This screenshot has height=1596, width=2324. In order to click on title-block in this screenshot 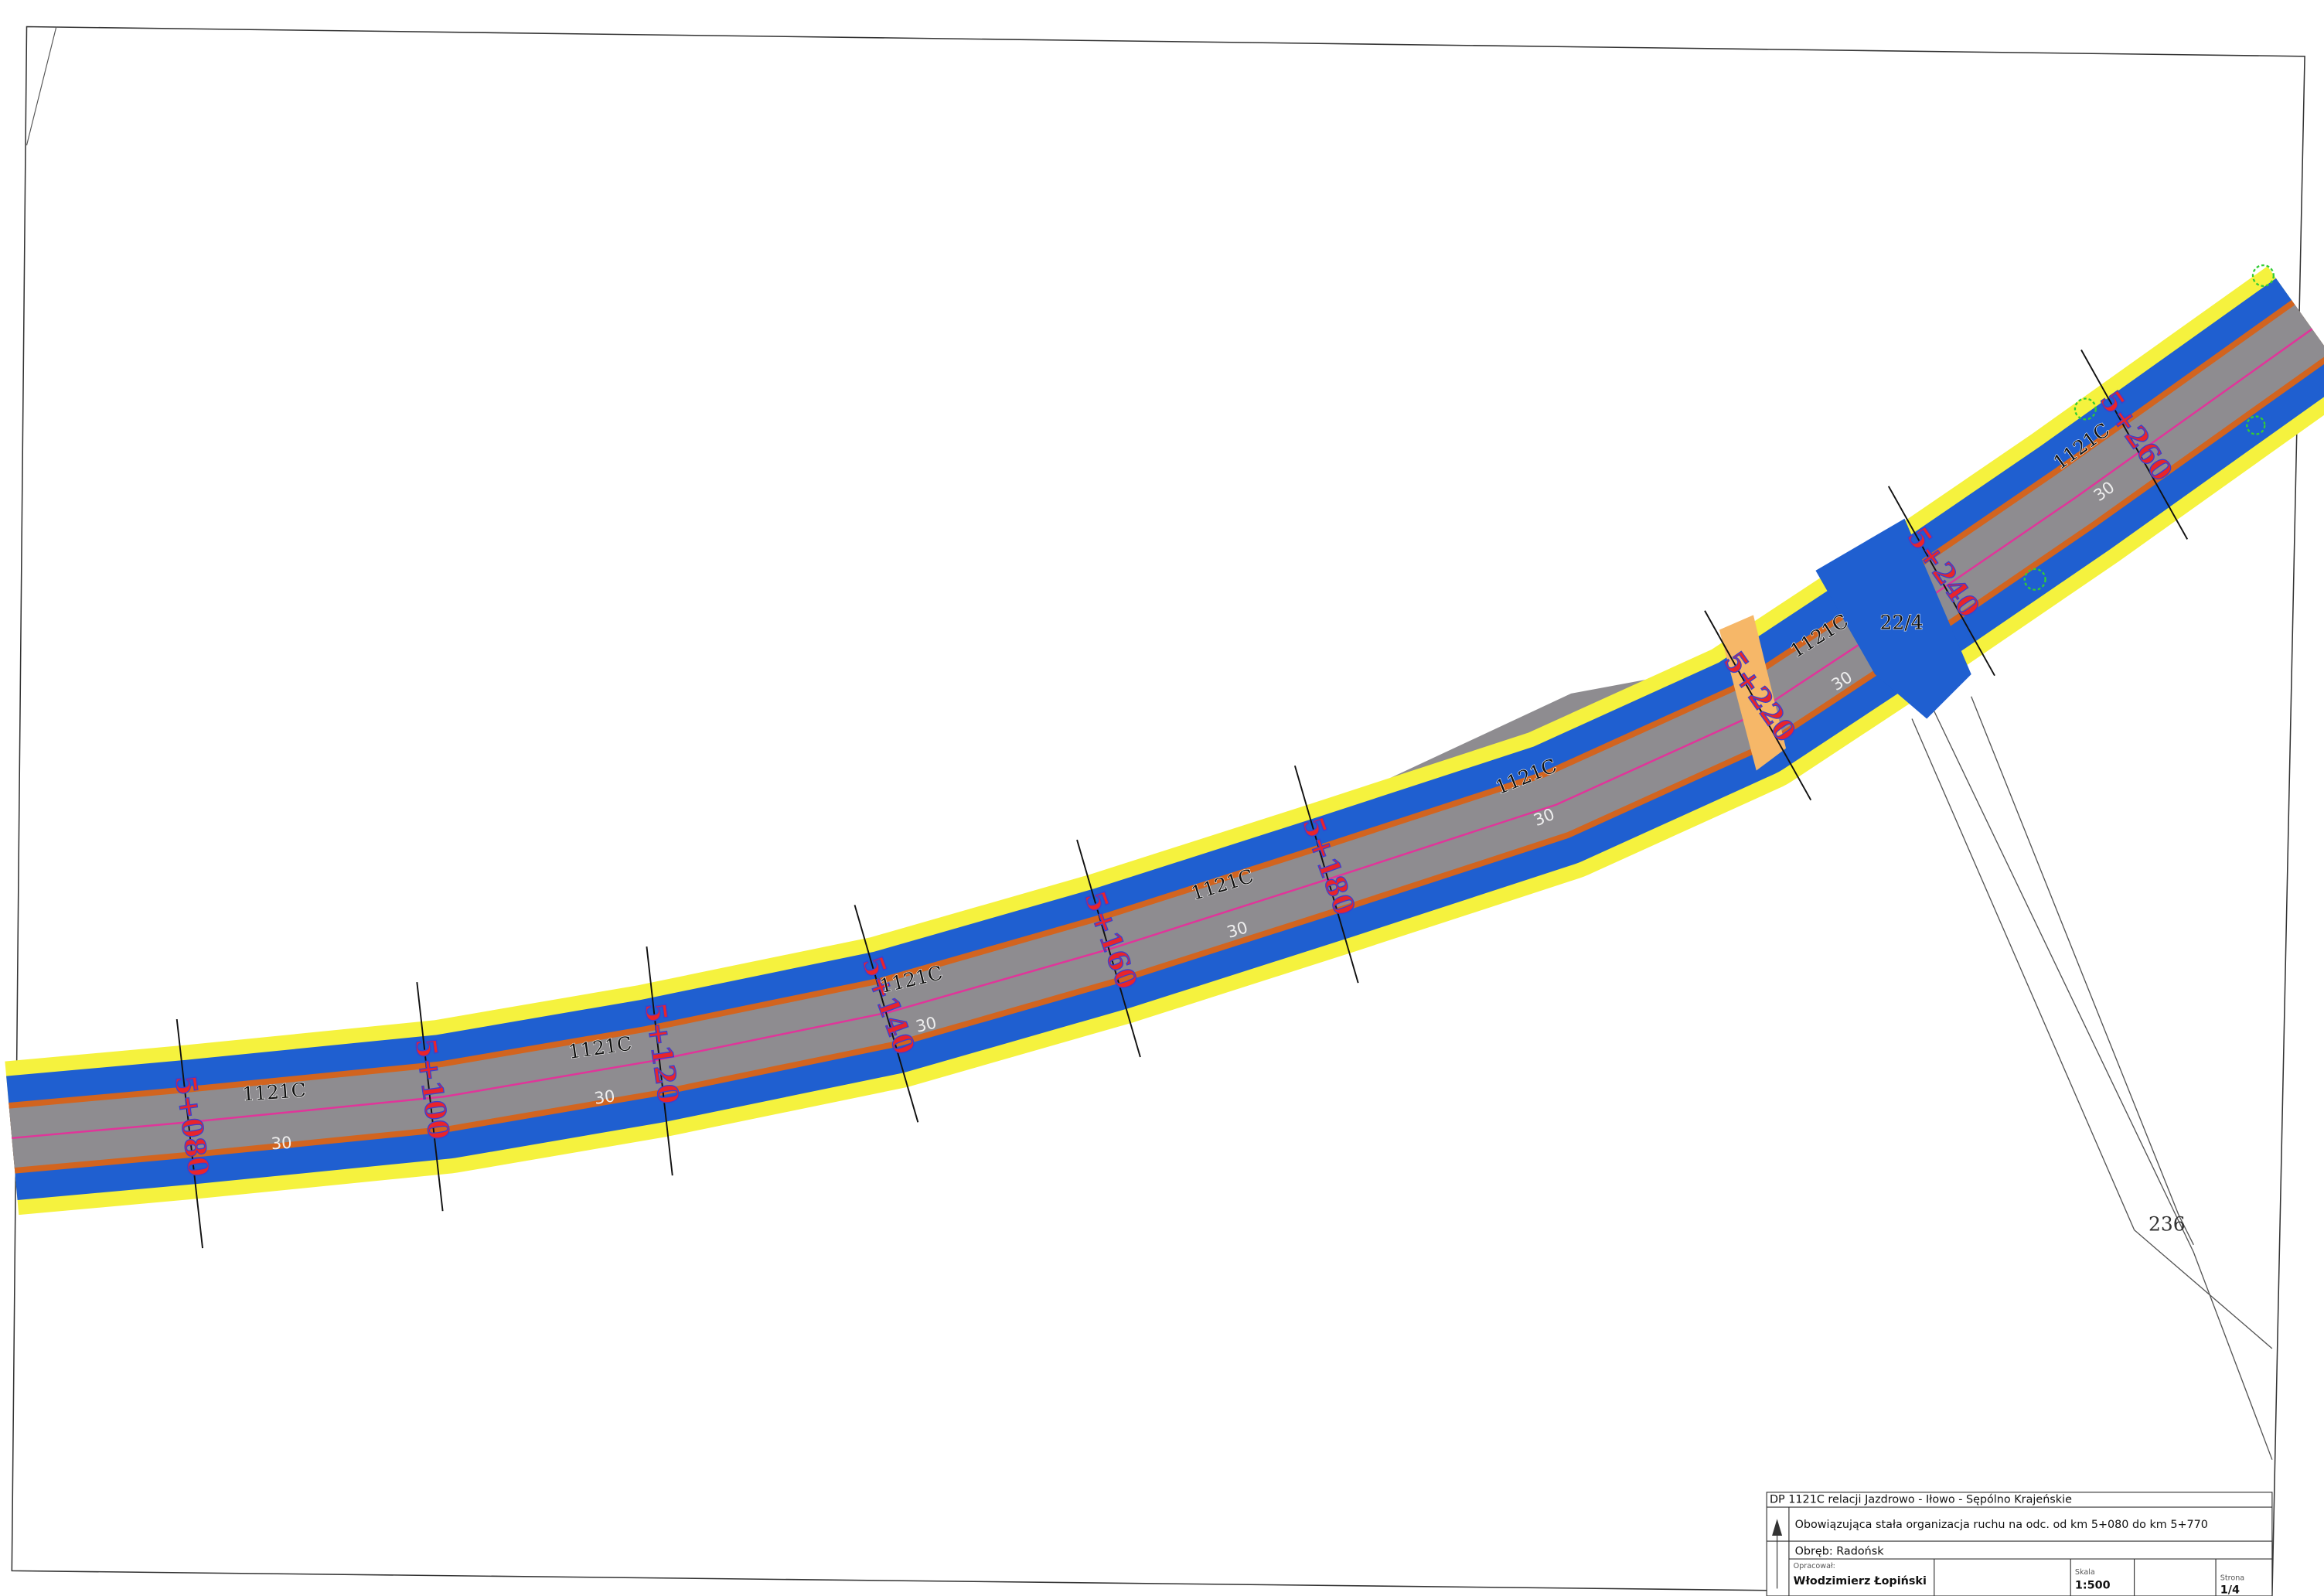, I will do `click(2019, 1544)`.